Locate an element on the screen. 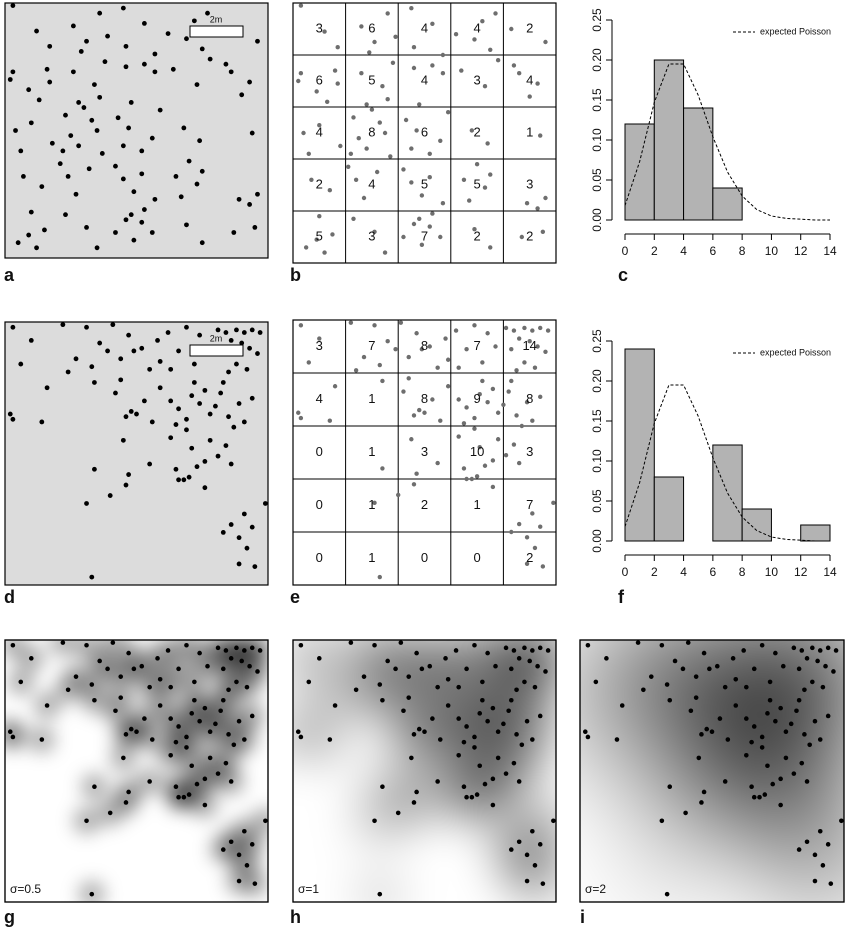 Image resolution: width=845 pixels, height=929 pixels. panel-label: h is located at coordinates (295, 917).